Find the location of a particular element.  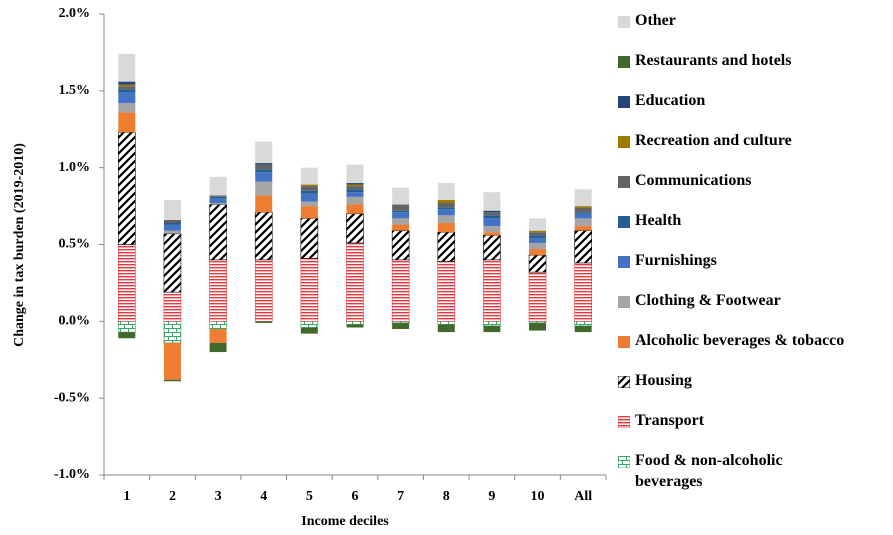

y-tick-label: 0.5% is located at coordinates (75, 244).